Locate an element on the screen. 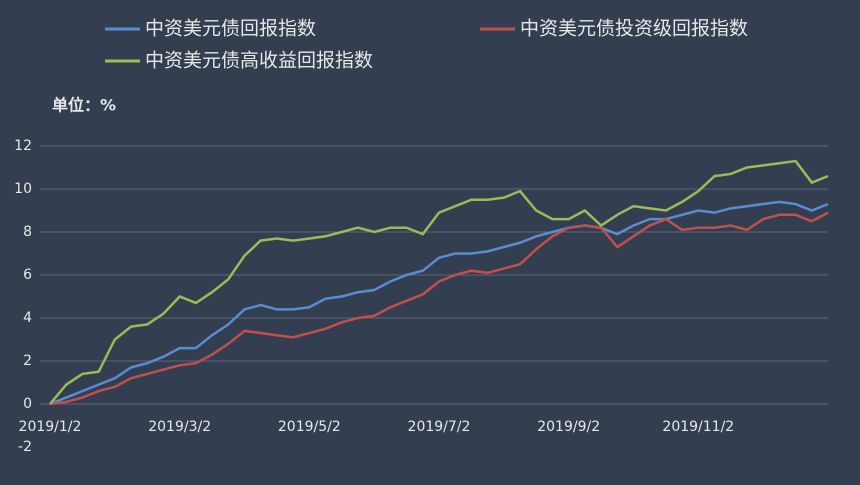  legend-label: 中资美元债回报指数 is located at coordinates (230, 29).